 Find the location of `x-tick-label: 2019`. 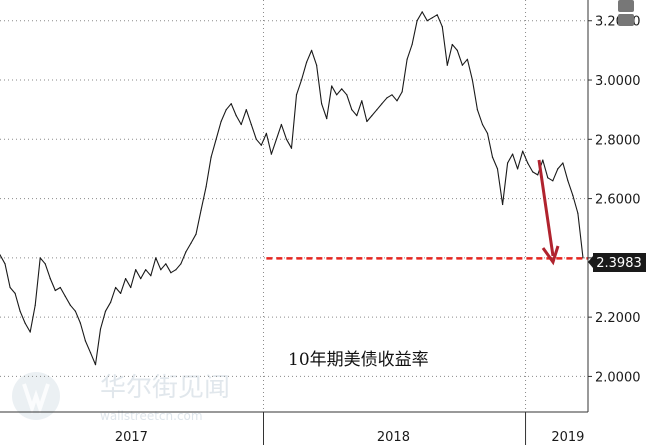

x-tick-label: 2019 is located at coordinates (567, 437).